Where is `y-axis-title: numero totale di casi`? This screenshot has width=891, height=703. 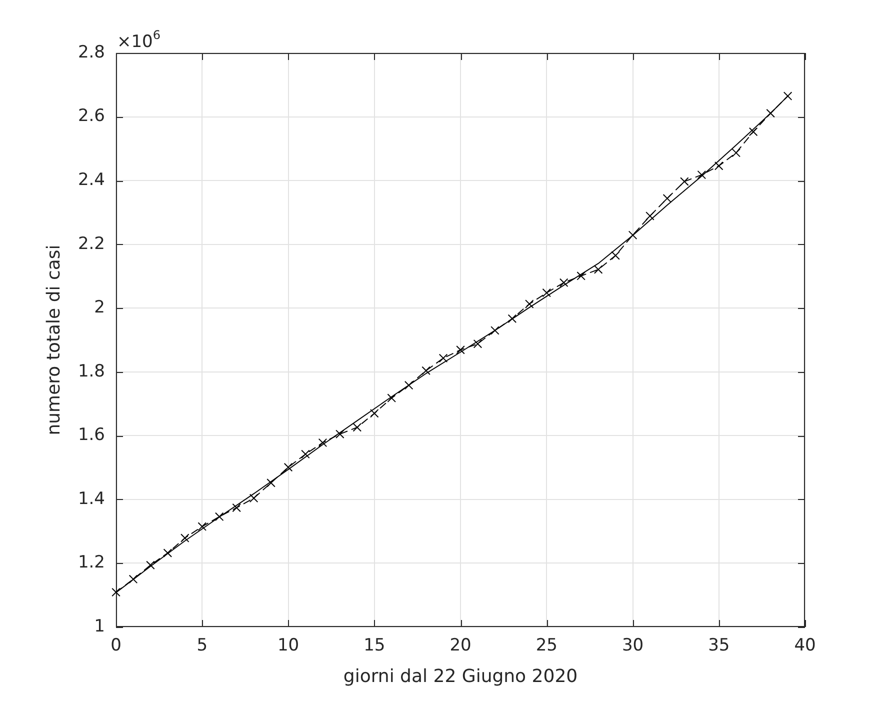 y-axis-title: numero totale di casi is located at coordinates (53, 340).